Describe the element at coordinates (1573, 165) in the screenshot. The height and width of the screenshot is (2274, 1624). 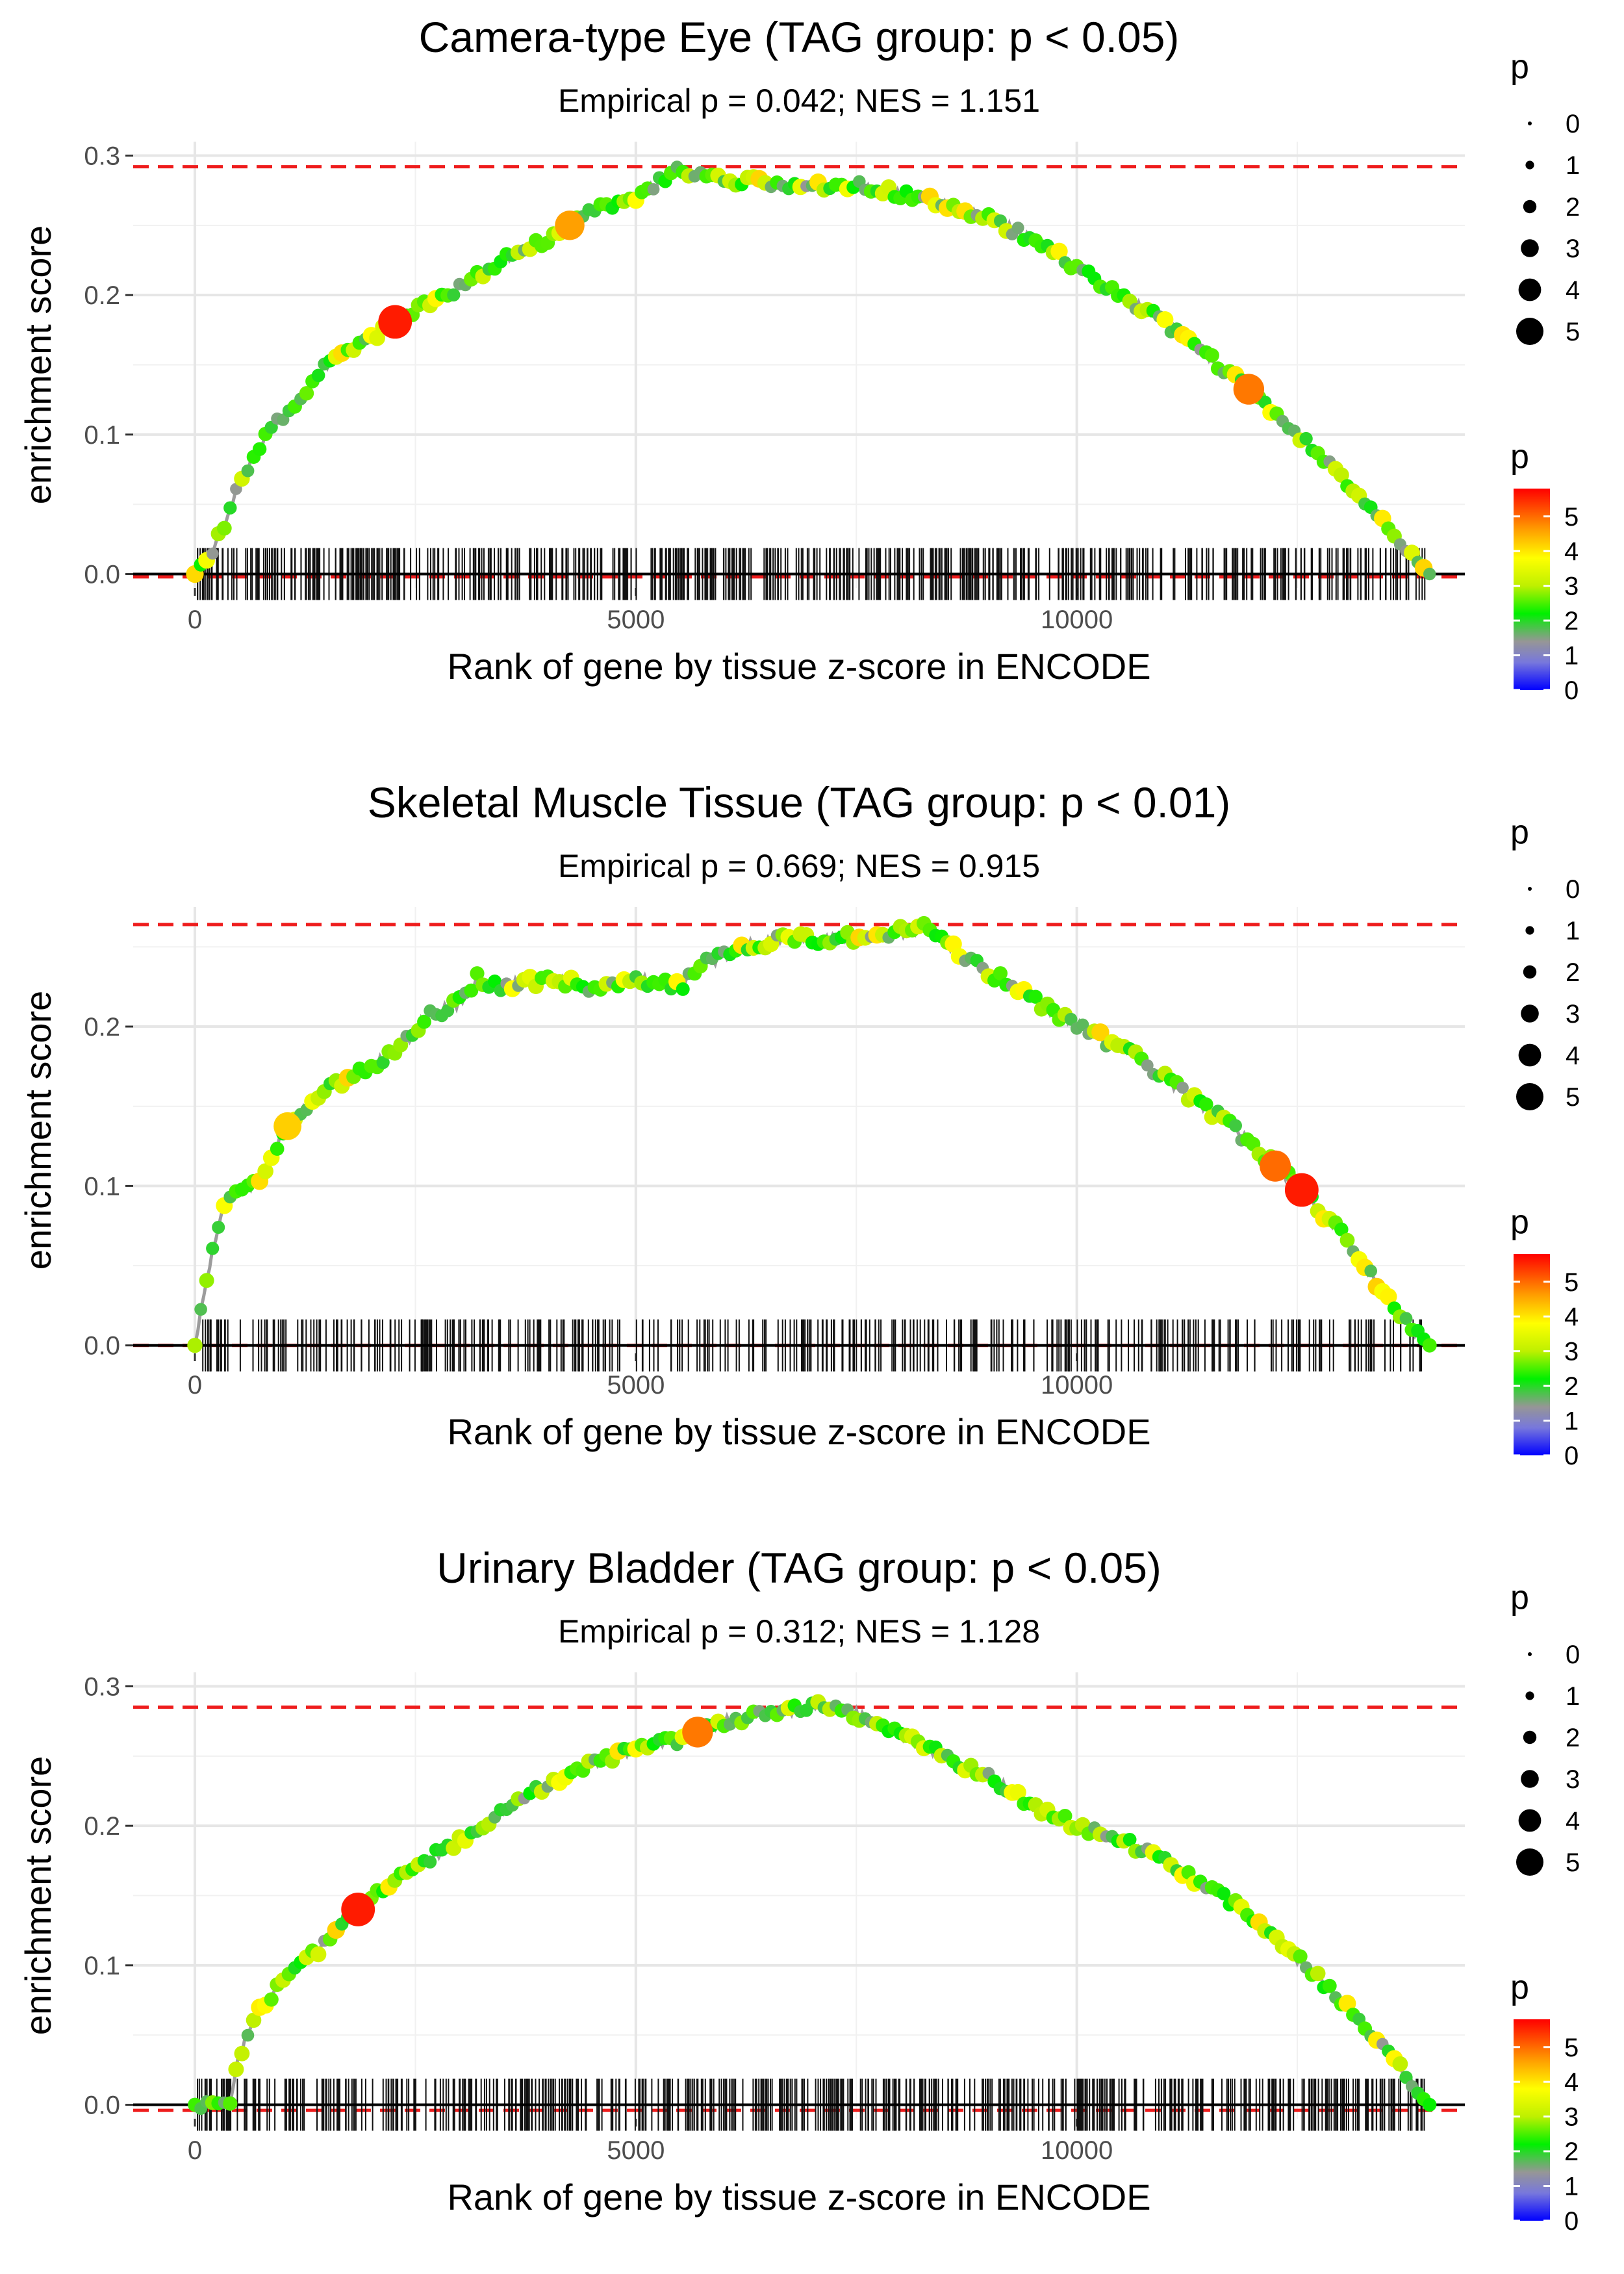
I see `size-legend-label: 1` at that location.